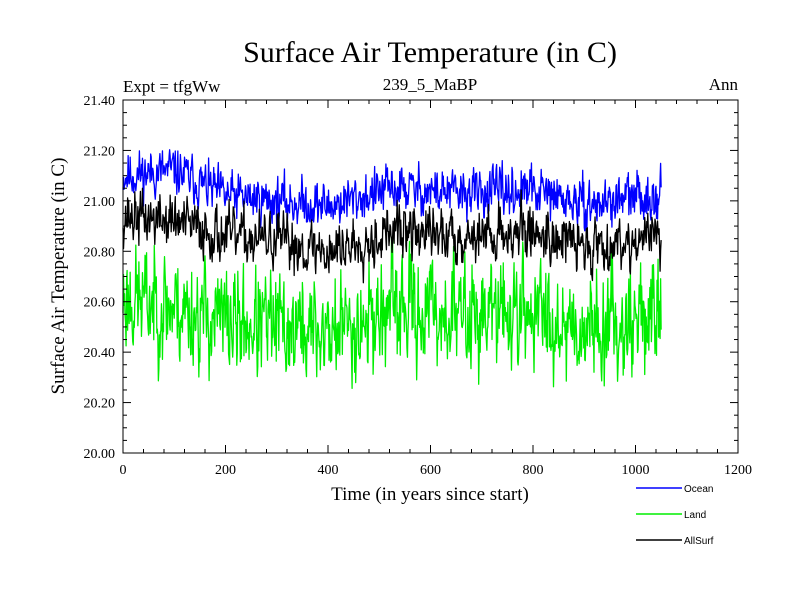  What do you see at coordinates (328, 470) in the screenshot?
I see `x-tick-label: 400` at bounding box center [328, 470].